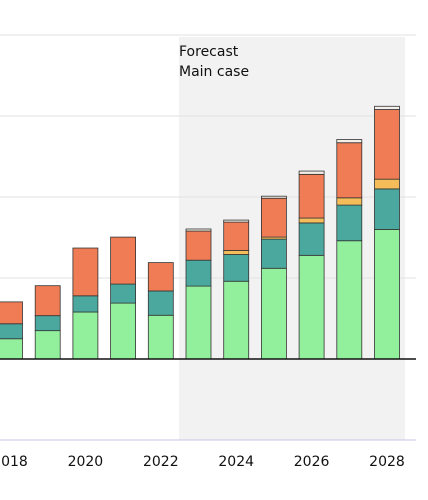 This screenshot has width=428, height=500. I want to click on x-tick-label: 2022, so click(161, 462).